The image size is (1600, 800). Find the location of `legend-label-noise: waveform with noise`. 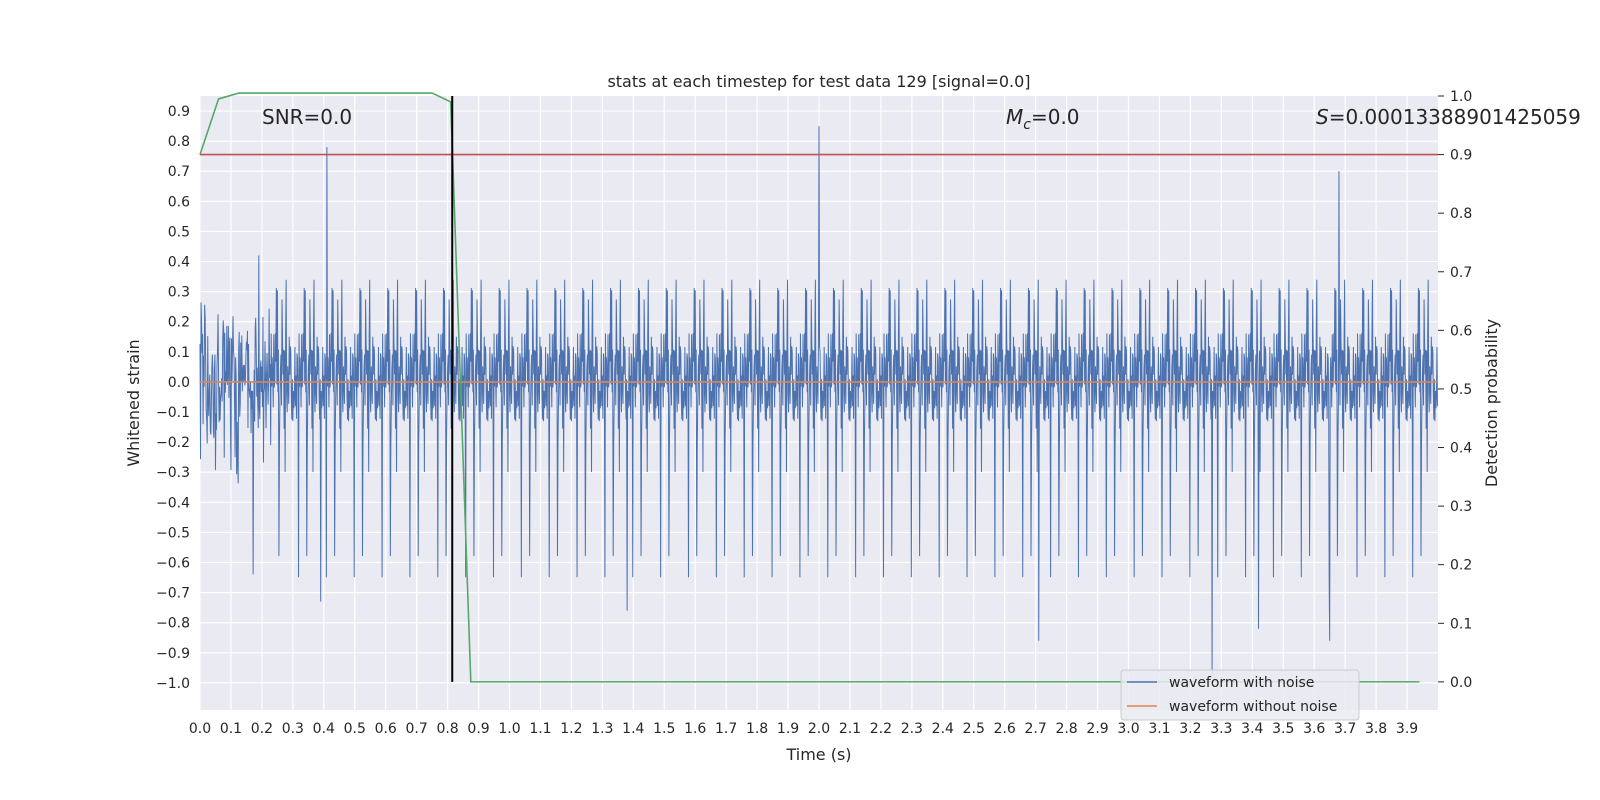

legend-label-noise: waveform with noise is located at coordinates (1241, 683).